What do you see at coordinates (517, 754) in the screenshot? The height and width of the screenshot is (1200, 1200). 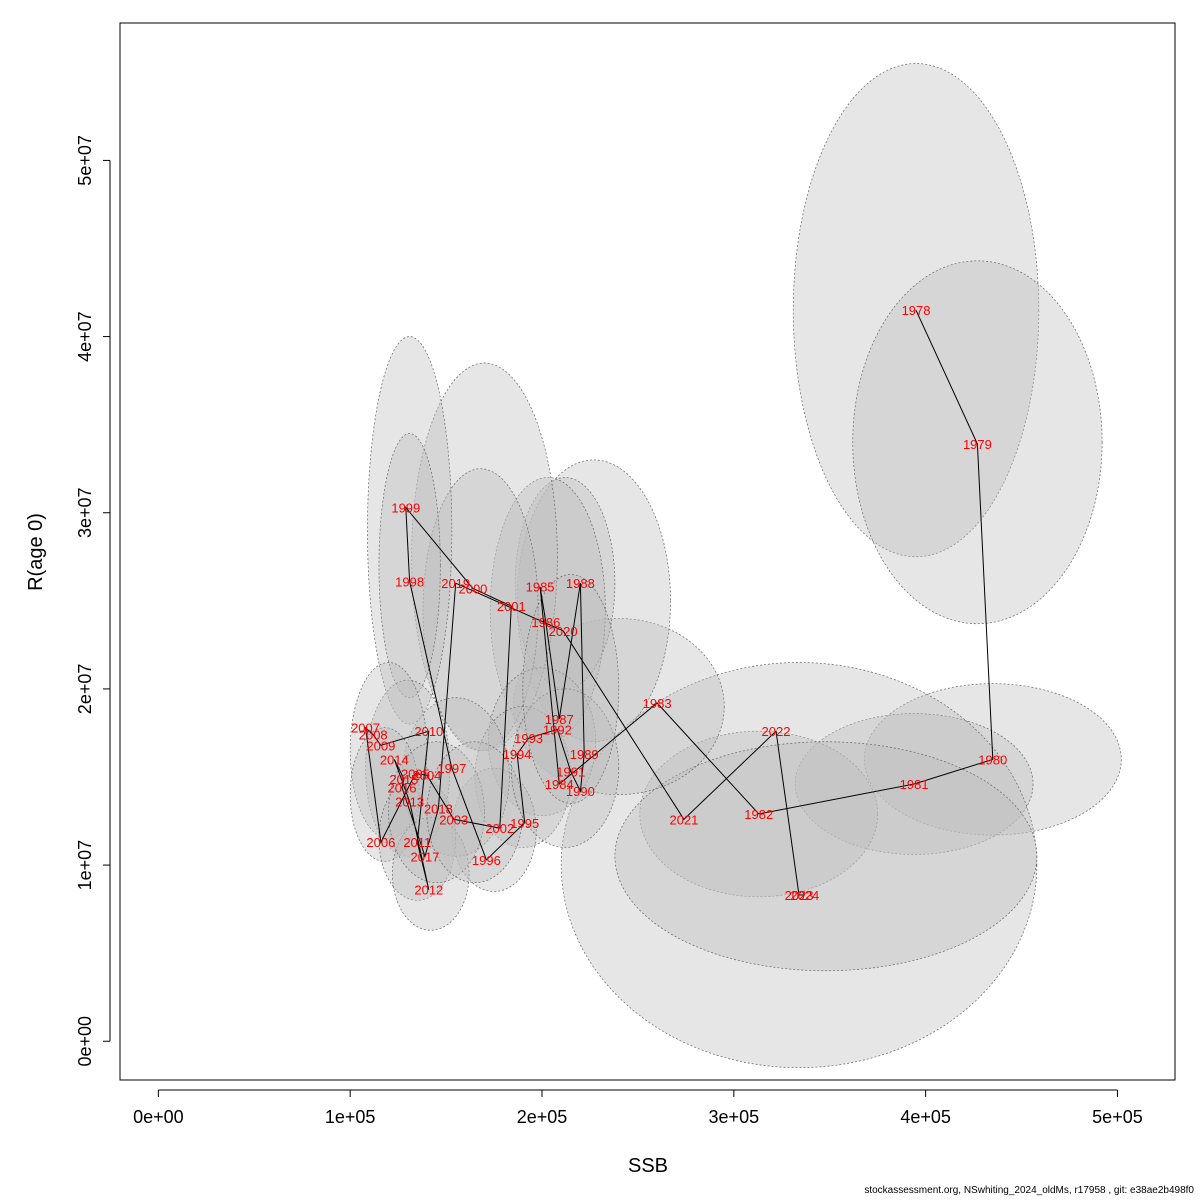 I see `point-label-1994: 1994` at bounding box center [517, 754].